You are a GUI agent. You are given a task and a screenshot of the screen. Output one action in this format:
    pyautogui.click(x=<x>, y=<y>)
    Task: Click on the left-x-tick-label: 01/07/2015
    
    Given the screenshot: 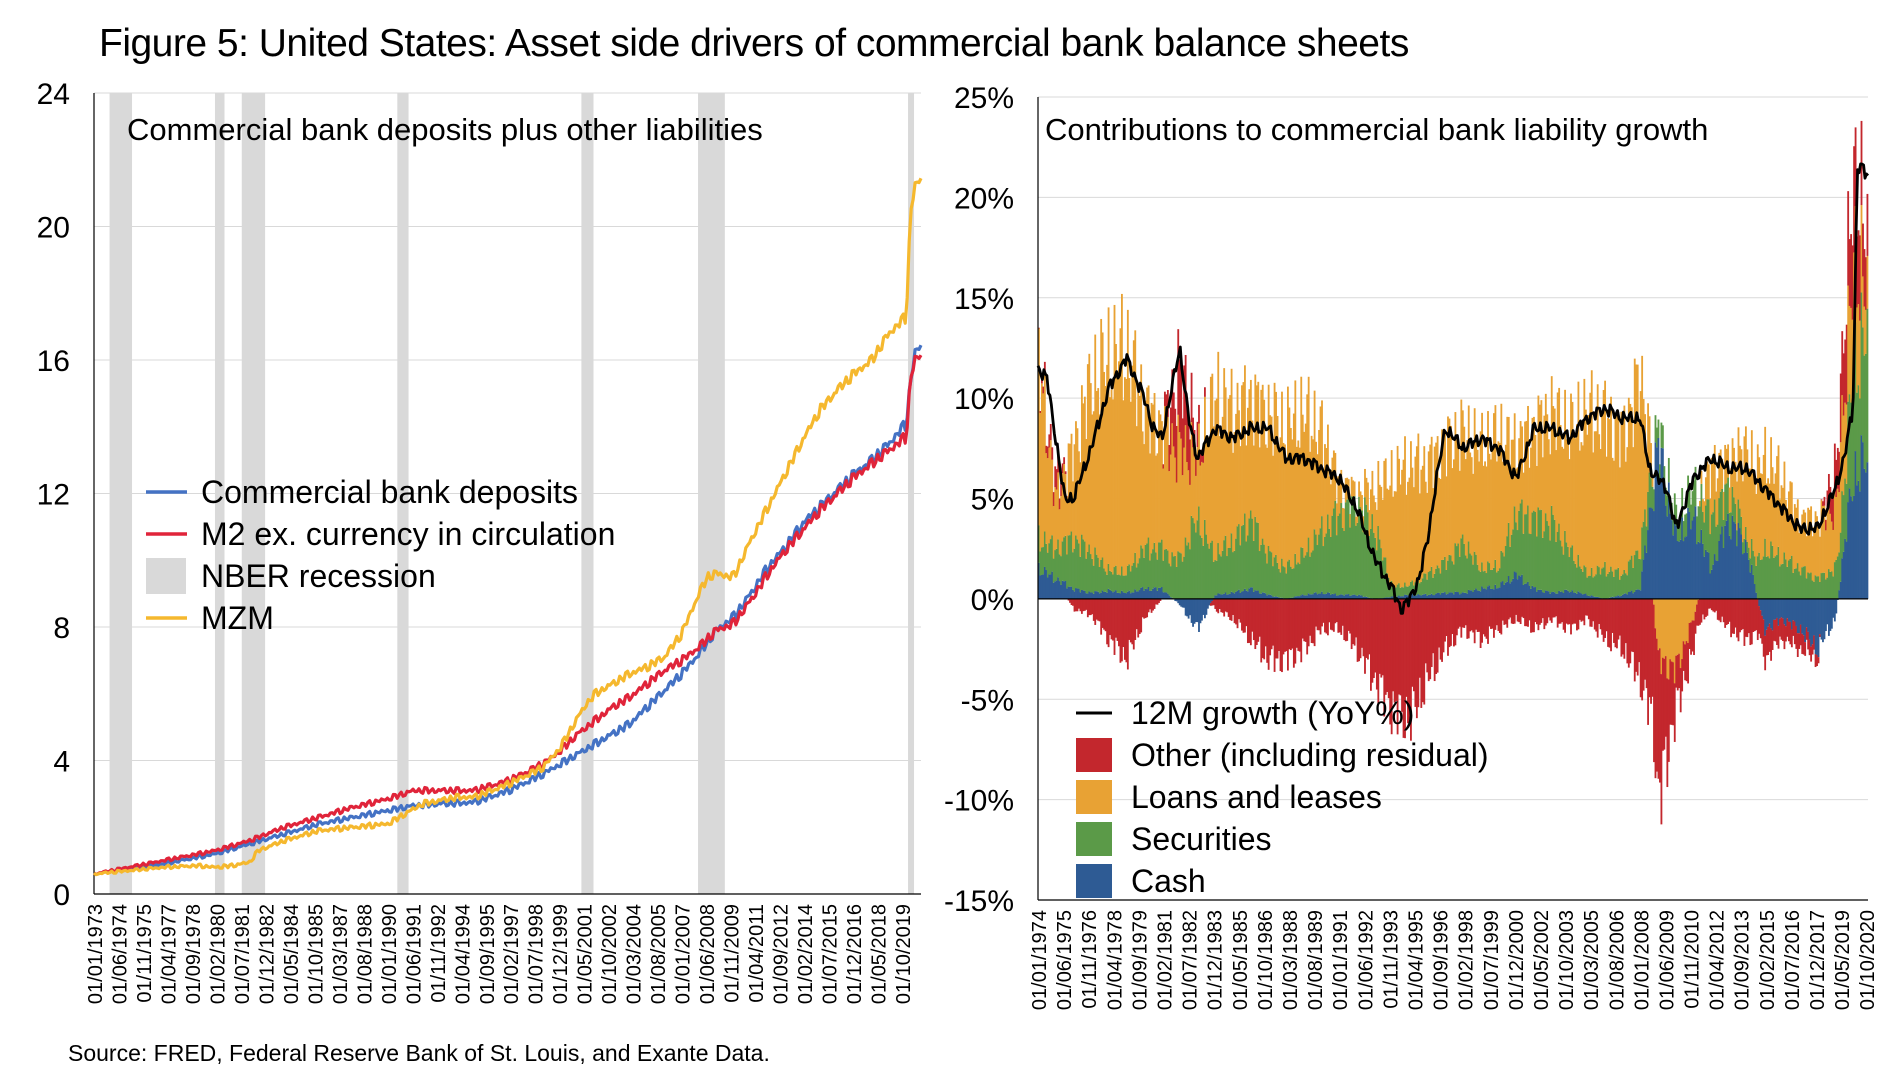 What is the action you would take?
    pyautogui.click(x=831, y=954)
    